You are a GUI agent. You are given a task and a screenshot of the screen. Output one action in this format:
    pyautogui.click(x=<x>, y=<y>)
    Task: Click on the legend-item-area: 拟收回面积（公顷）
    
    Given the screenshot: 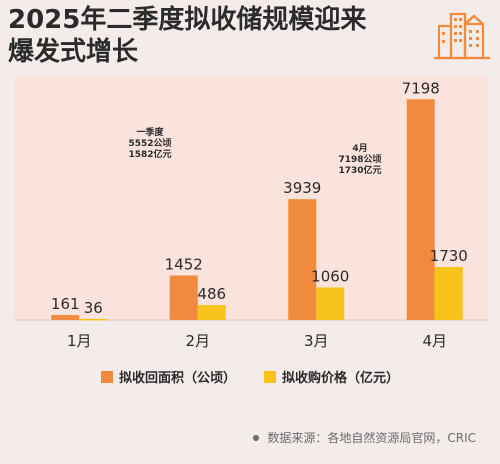 What is the action you would take?
    pyautogui.click(x=168, y=376)
    